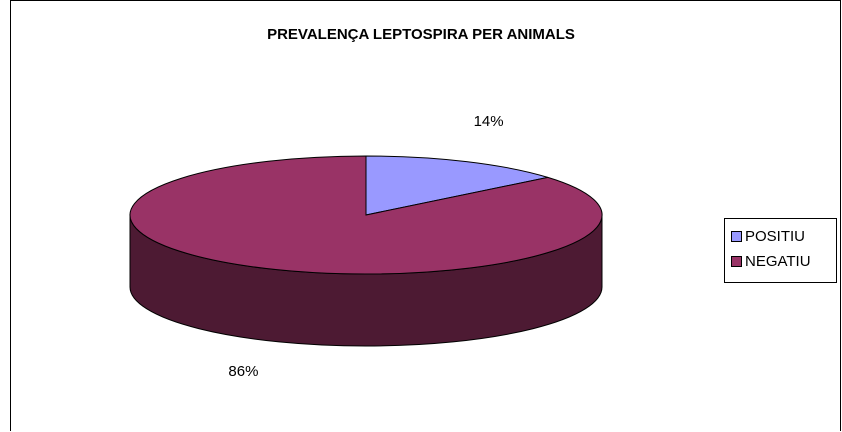 This screenshot has width=842, height=432. Describe the element at coordinates (736, 236) in the screenshot. I see `legend-swatch-positiu` at that location.